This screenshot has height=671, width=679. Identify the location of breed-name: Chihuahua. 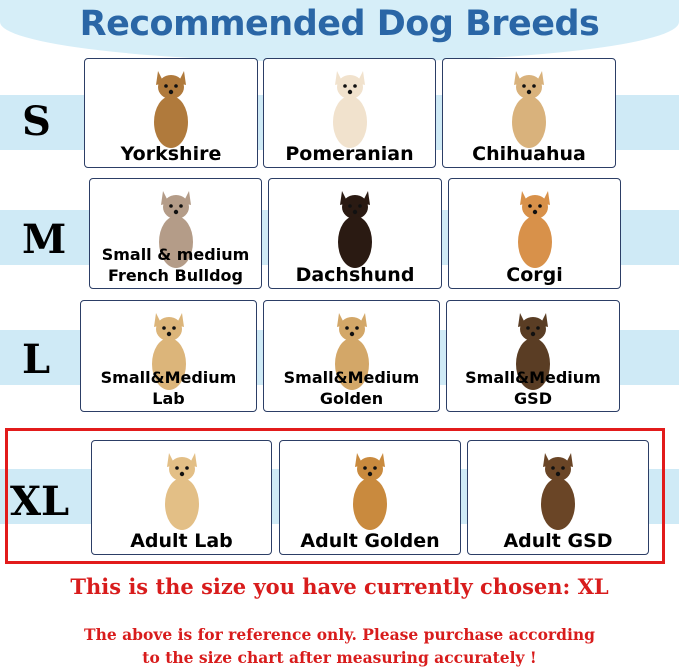
(529, 154).